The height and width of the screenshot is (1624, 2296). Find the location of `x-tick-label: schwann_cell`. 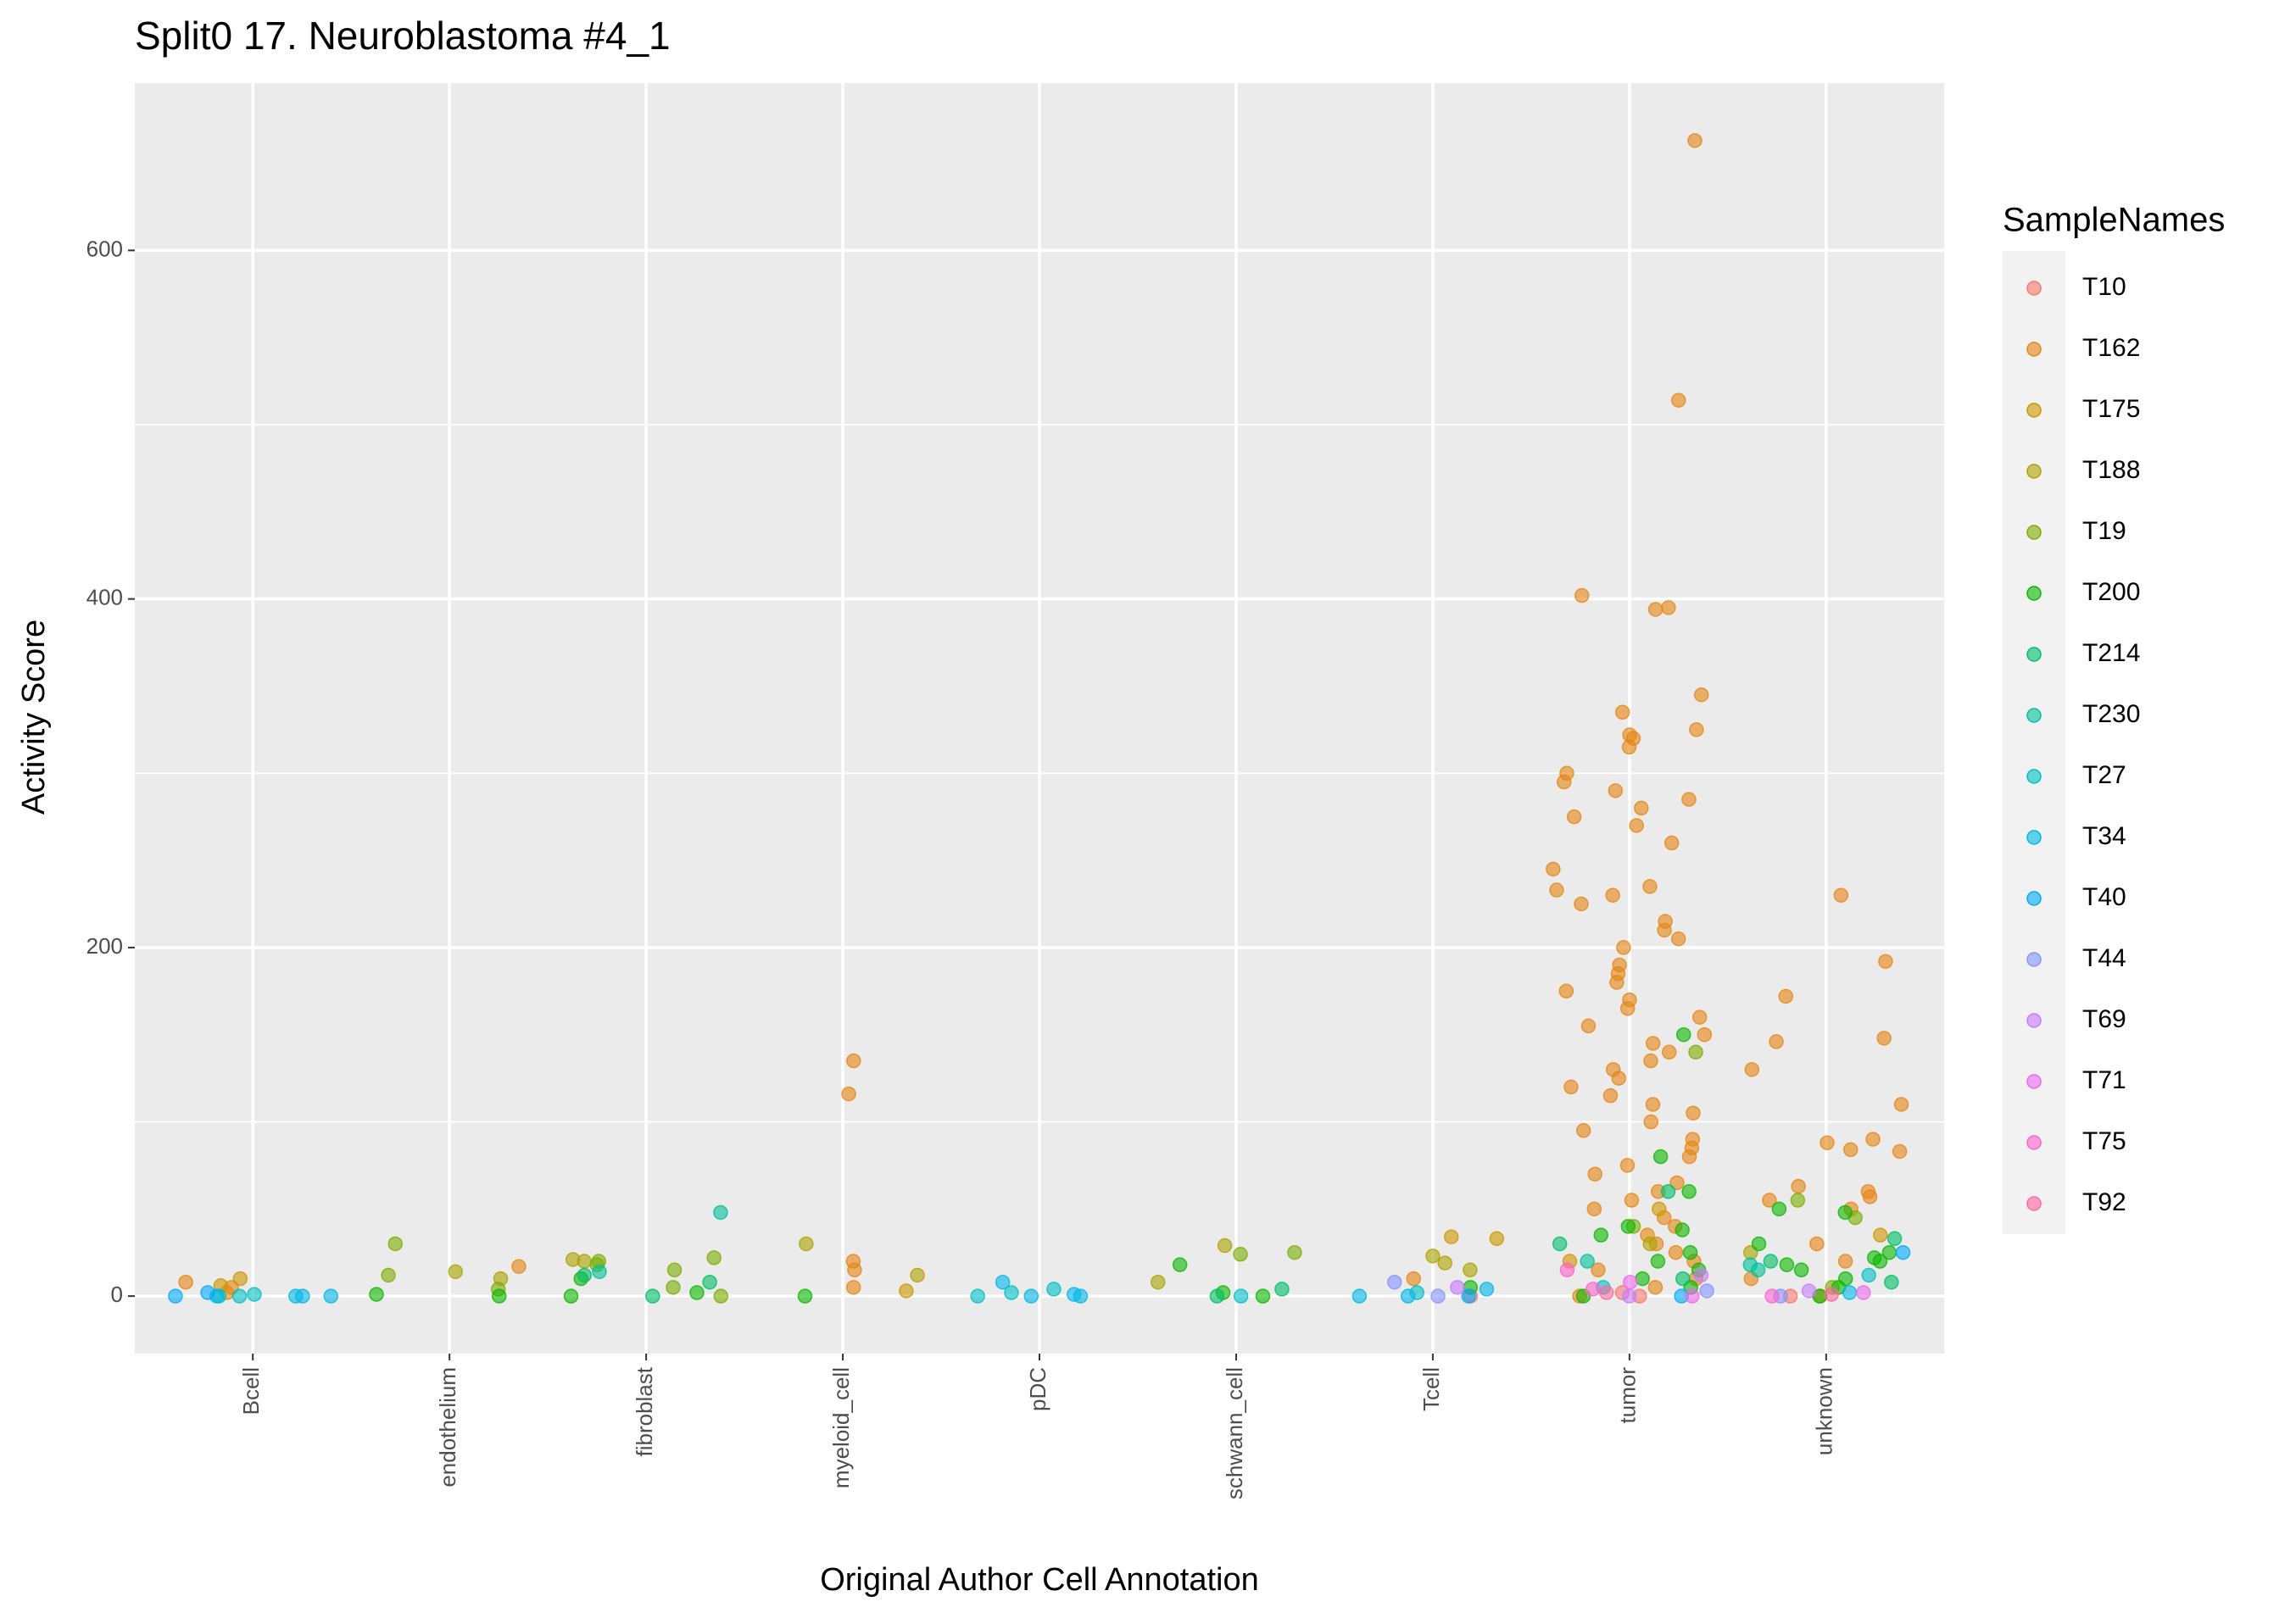

x-tick-label: schwann_cell is located at coordinates (1234, 1433).